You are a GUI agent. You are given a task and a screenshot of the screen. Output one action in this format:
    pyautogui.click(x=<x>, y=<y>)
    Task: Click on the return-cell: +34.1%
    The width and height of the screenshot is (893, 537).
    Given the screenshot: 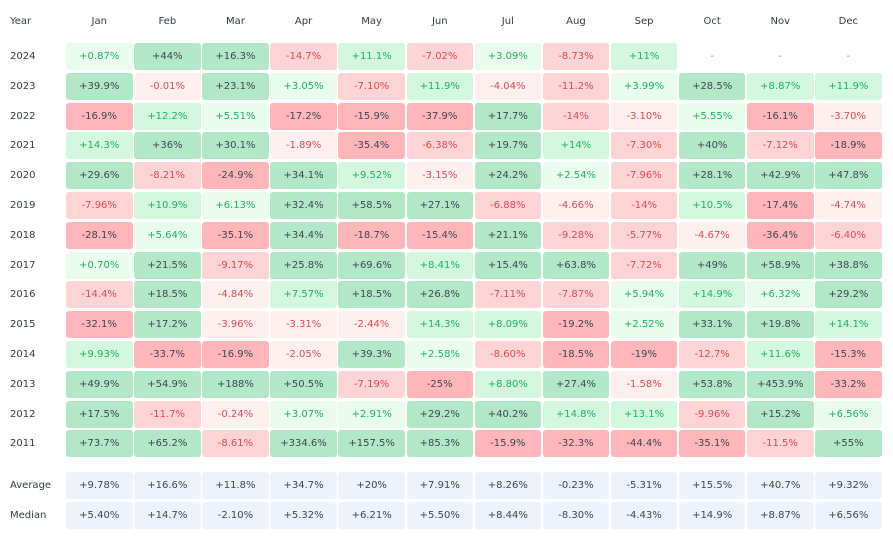 What is the action you would take?
    pyautogui.click(x=303, y=176)
    